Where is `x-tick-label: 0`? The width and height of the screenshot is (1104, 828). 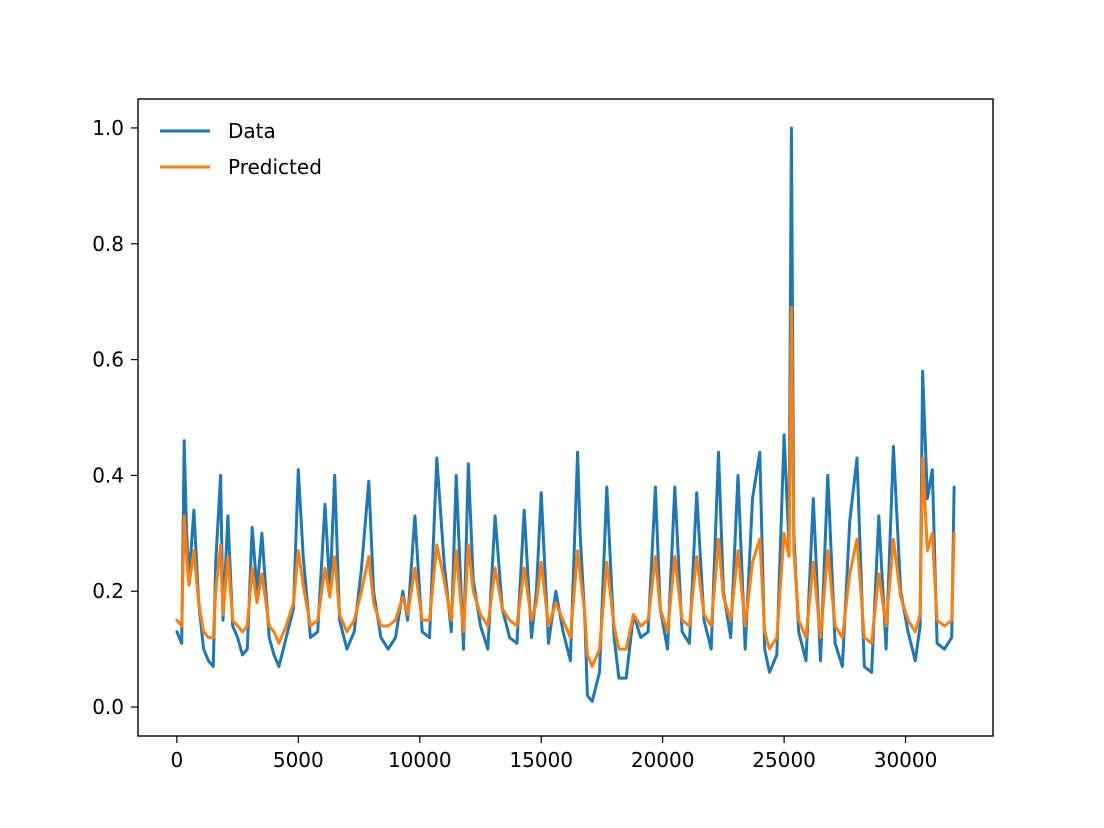 x-tick-label: 0 is located at coordinates (176, 760).